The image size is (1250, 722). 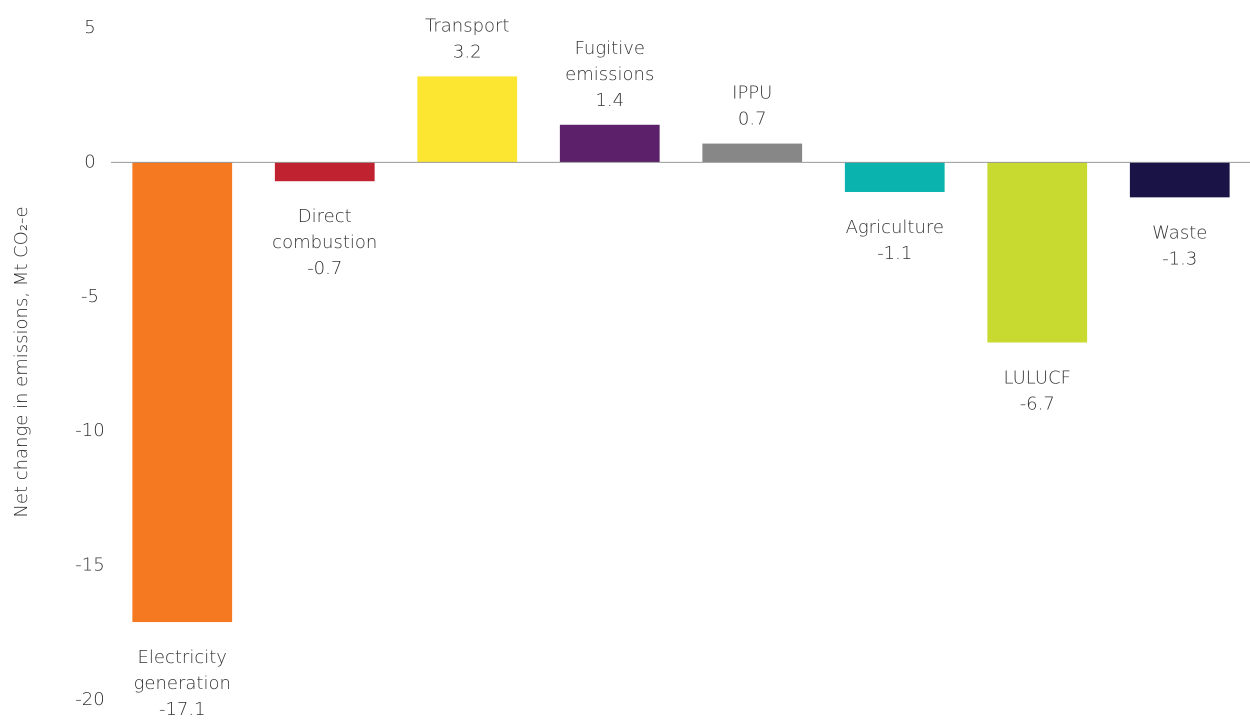 I want to click on y-tick-label: -20, so click(x=89, y=699).